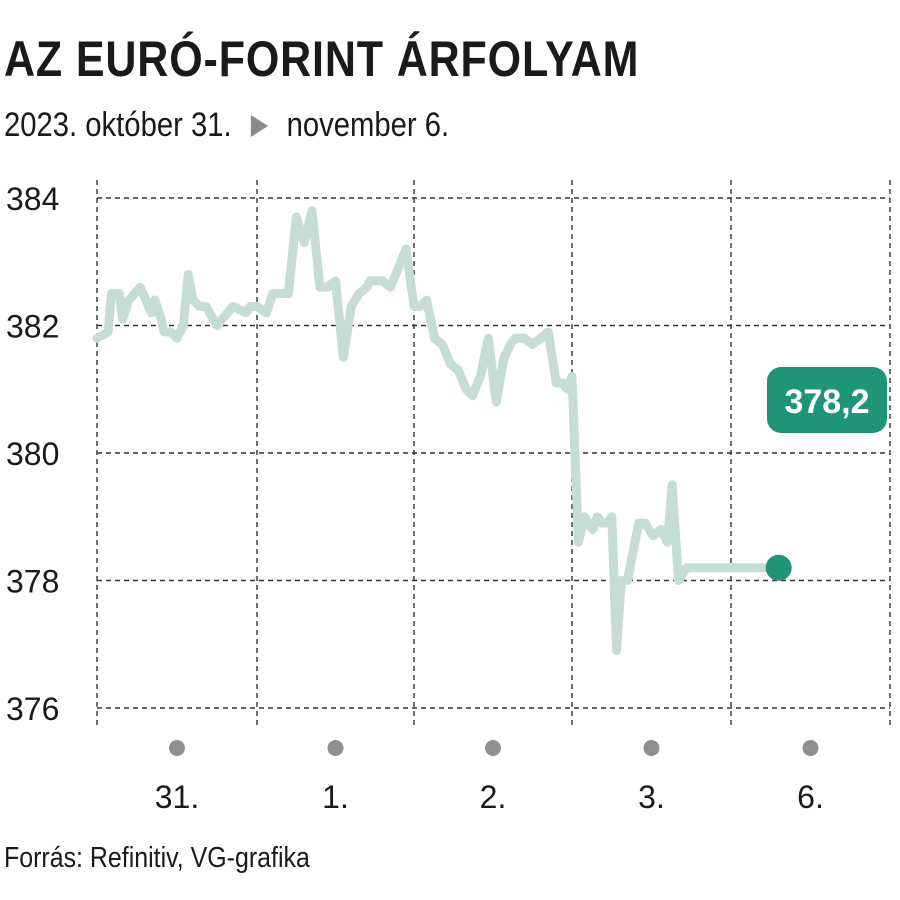 This screenshot has height=900, width=900. I want to click on y-tick-label: 382, so click(32, 327).